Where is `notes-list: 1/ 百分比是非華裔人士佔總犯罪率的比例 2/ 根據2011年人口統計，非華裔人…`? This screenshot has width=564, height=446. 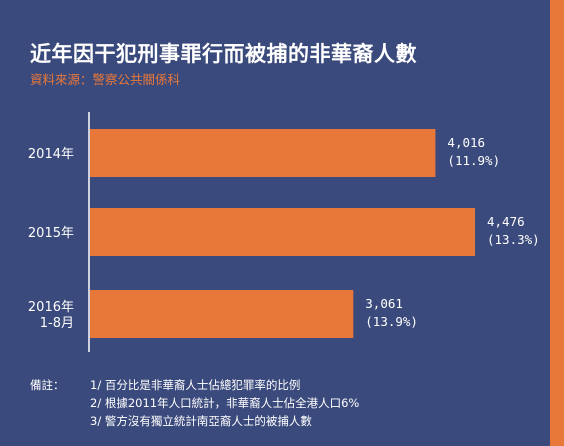
notes-list: 1/ 百分比是非華裔人士佔總犯罪率的比例 2/ 根據2011年人口統計，非華裔人… is located at coordinates (194, 403).